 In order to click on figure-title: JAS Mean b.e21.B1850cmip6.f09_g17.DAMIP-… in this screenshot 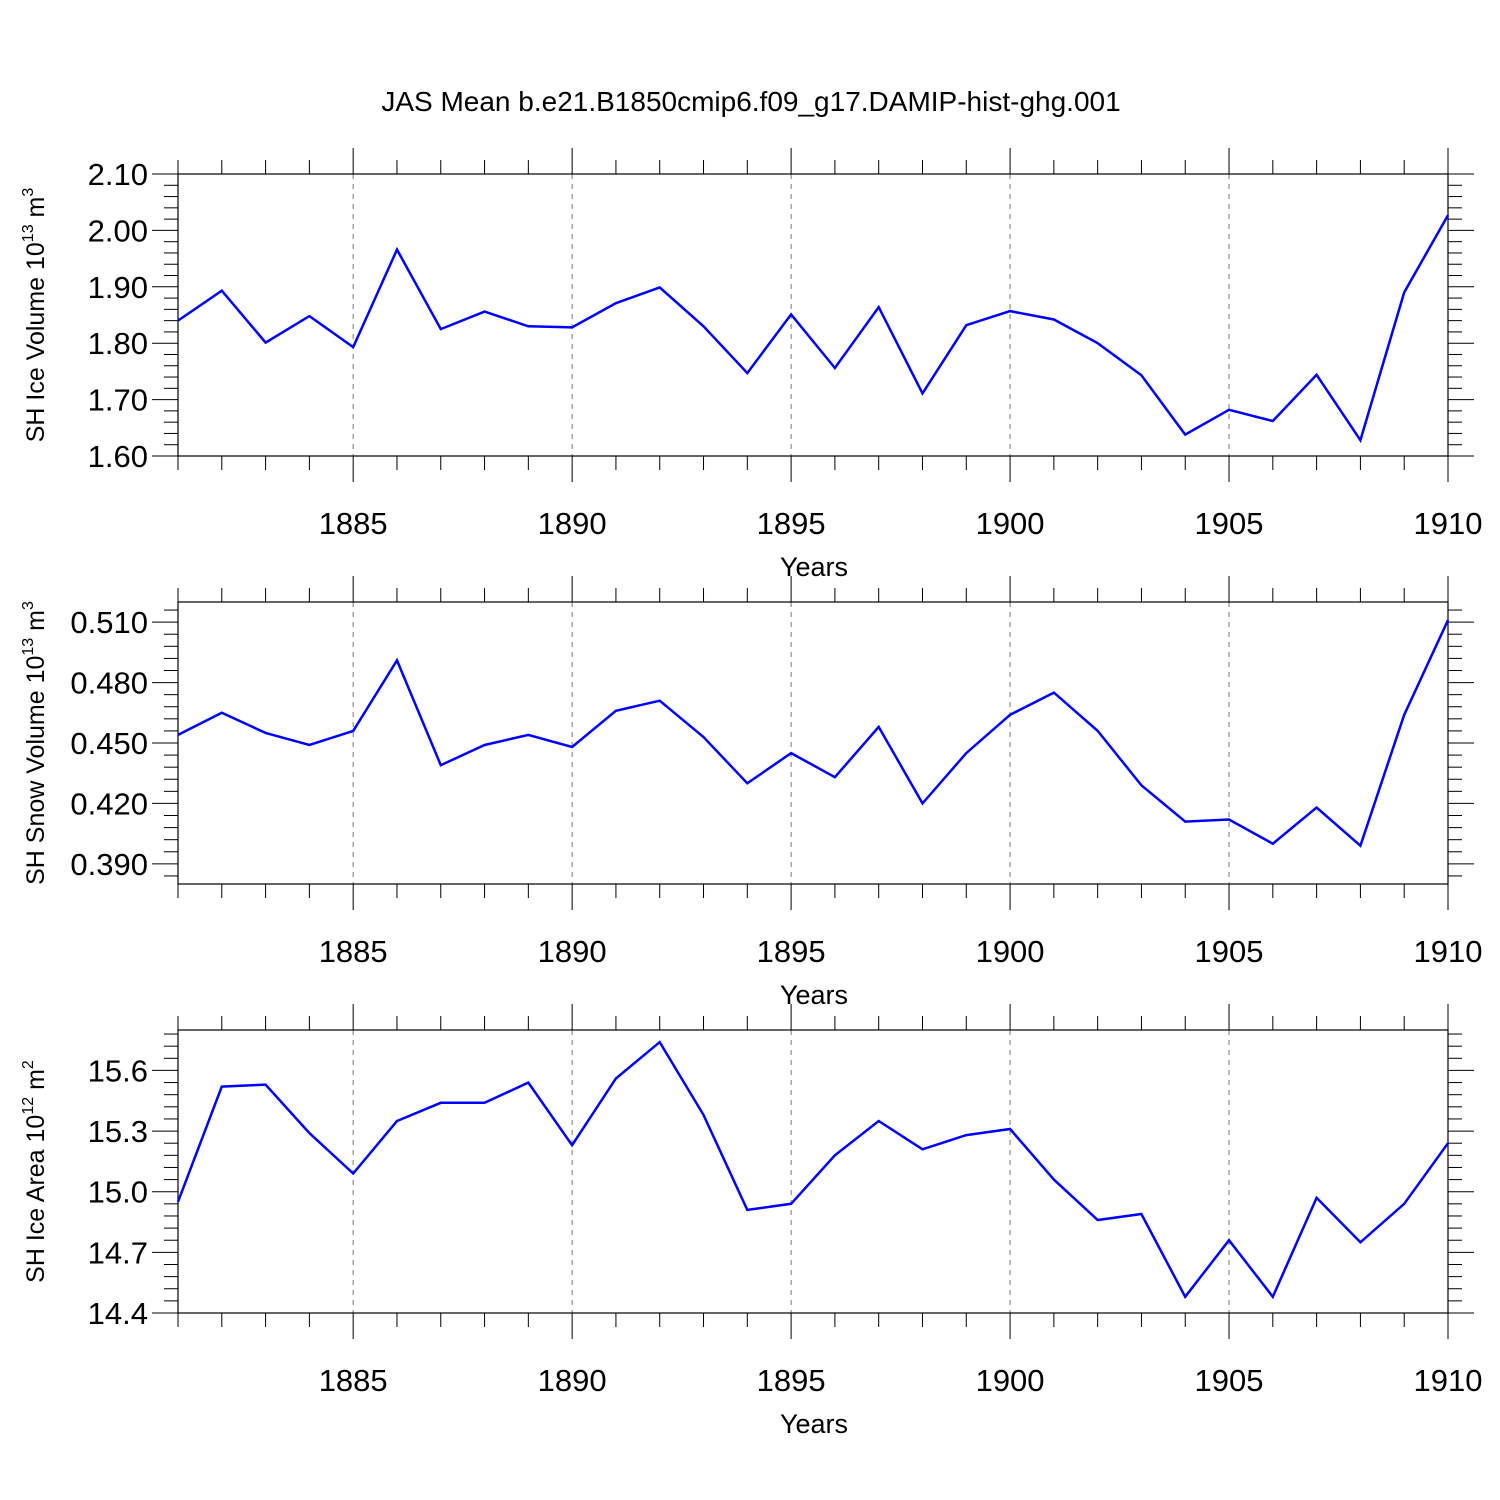, I will do `click(750, 101)`.